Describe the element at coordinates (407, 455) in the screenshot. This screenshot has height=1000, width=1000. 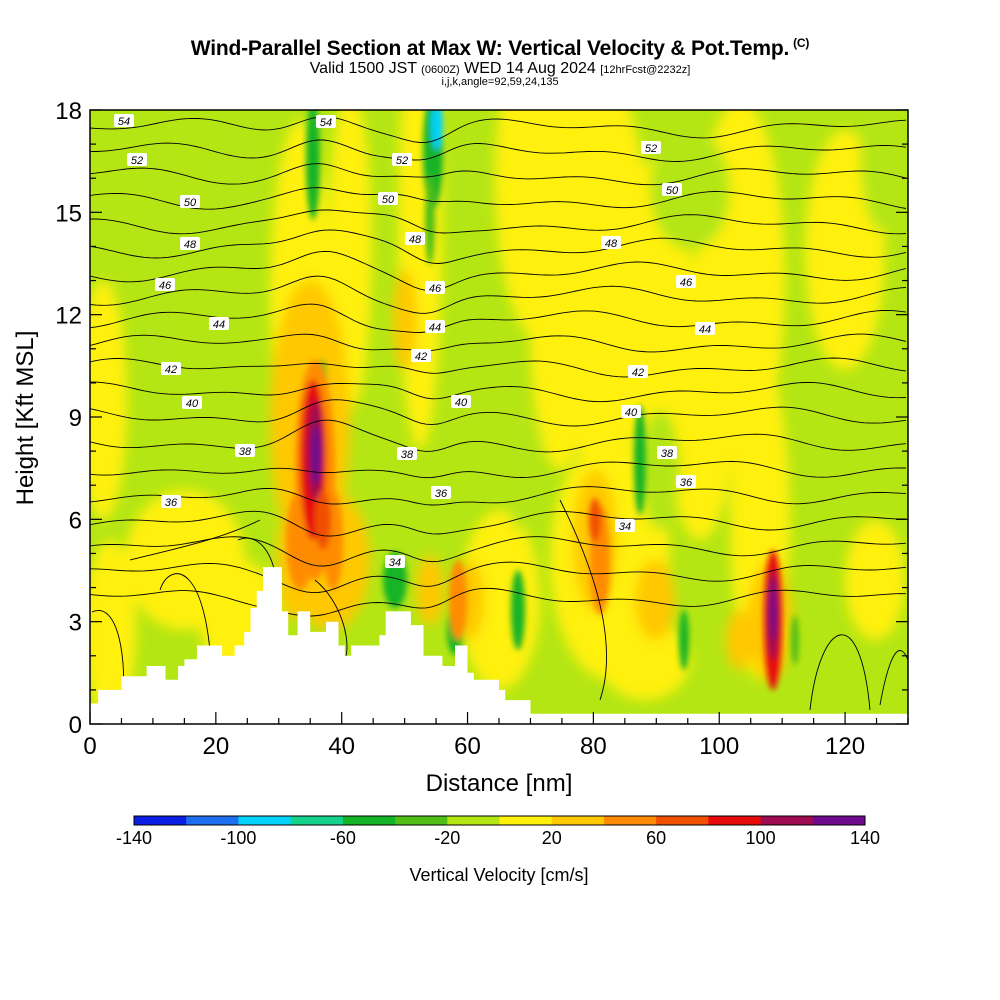
I see `theta-label-text: 38` at that location.